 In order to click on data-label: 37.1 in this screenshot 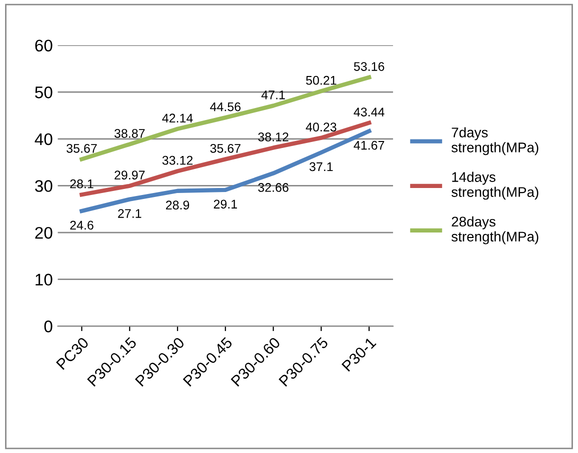, I will do `click(321, 167)`.